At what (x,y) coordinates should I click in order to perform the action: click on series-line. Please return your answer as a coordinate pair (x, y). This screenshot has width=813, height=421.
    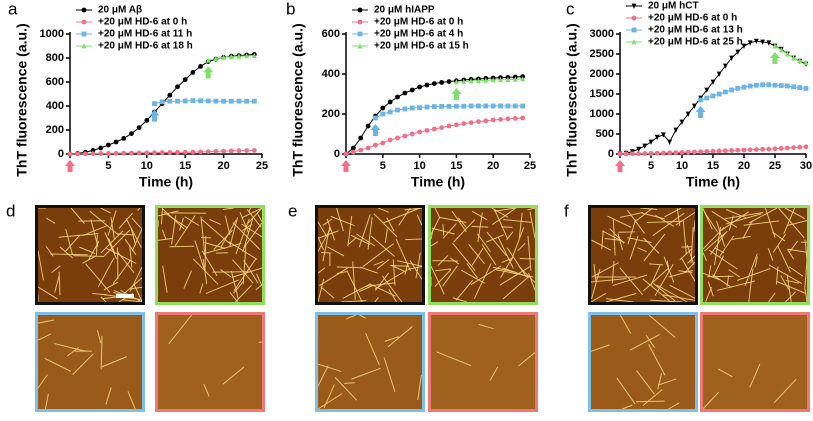
    Looking at the image, I should click on (434, 115).